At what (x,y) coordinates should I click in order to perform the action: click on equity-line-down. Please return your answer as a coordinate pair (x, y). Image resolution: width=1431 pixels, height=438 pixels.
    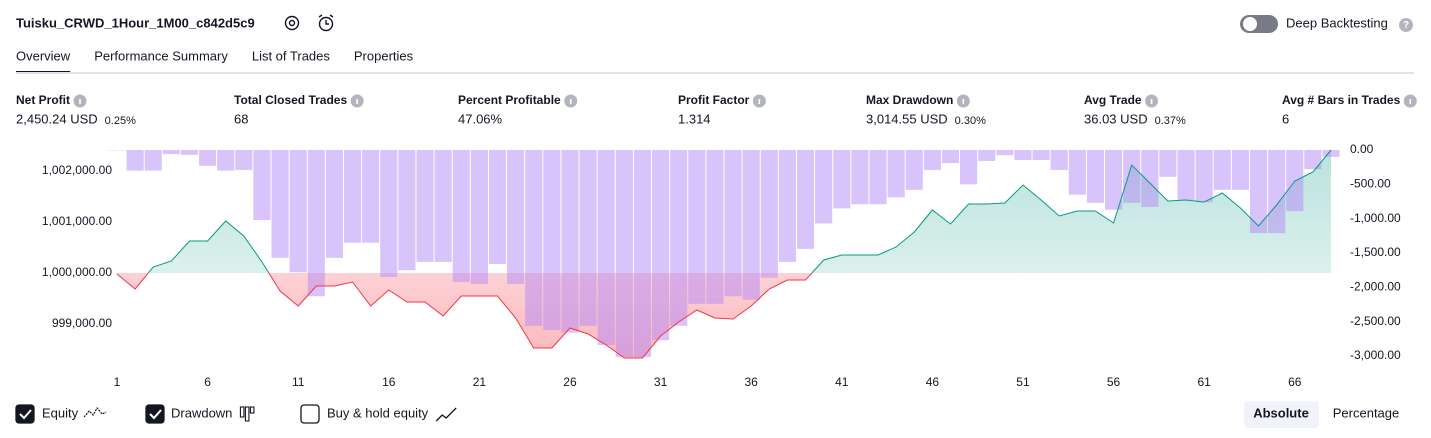
    Looking at the image, I should click on (464, 315).